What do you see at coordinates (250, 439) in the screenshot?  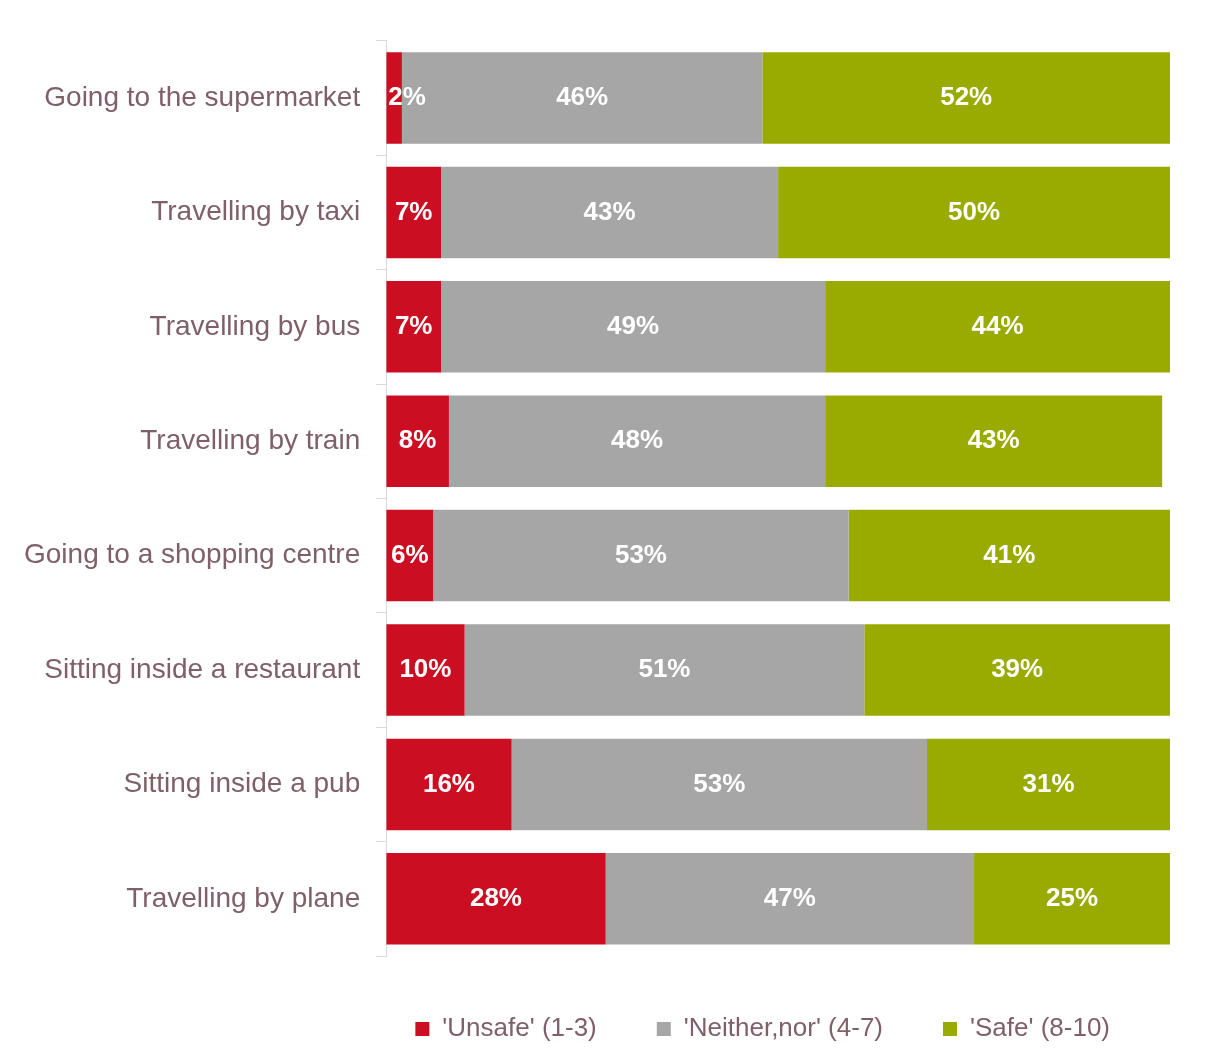 I see `y-tick-label: Travelling by train` at bounding box center [250, 439].